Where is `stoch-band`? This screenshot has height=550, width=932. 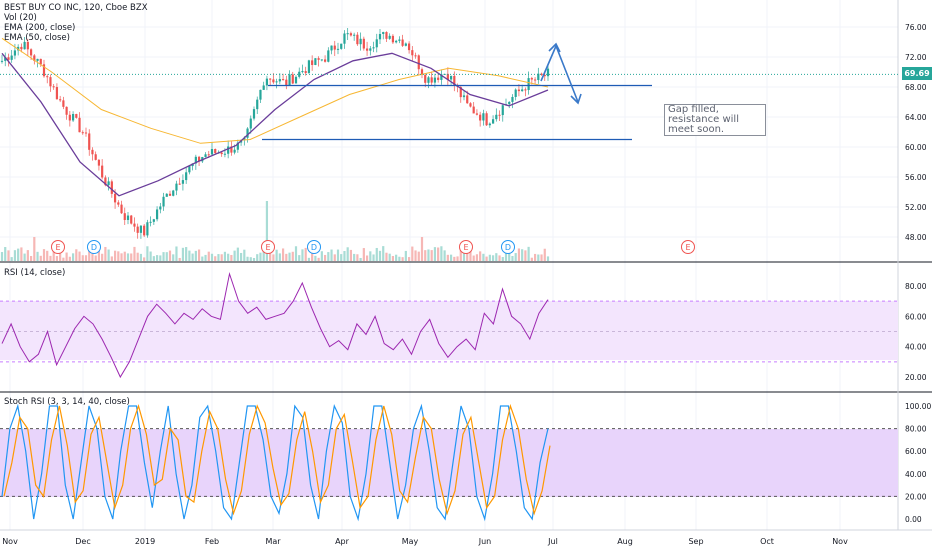 stoch-band is located at coordinates (449, 463).